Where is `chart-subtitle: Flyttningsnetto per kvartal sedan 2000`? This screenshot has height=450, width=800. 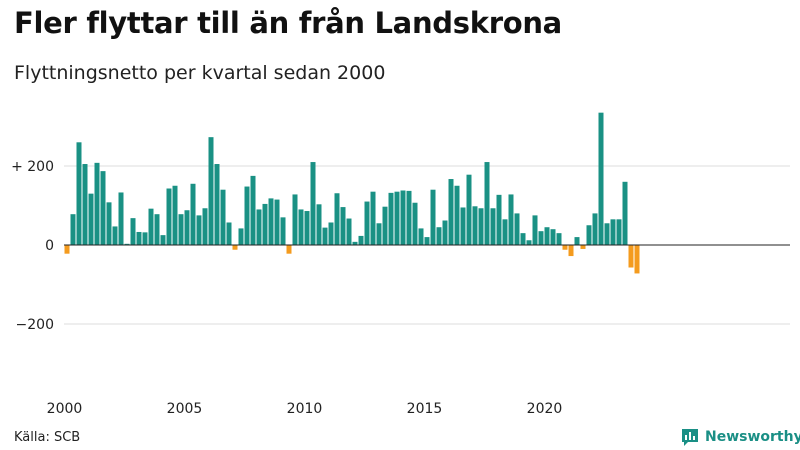 chart-subtitle: Flyttningsnetto per kvartal sedan 2000 is located at coordinates (200, 73).